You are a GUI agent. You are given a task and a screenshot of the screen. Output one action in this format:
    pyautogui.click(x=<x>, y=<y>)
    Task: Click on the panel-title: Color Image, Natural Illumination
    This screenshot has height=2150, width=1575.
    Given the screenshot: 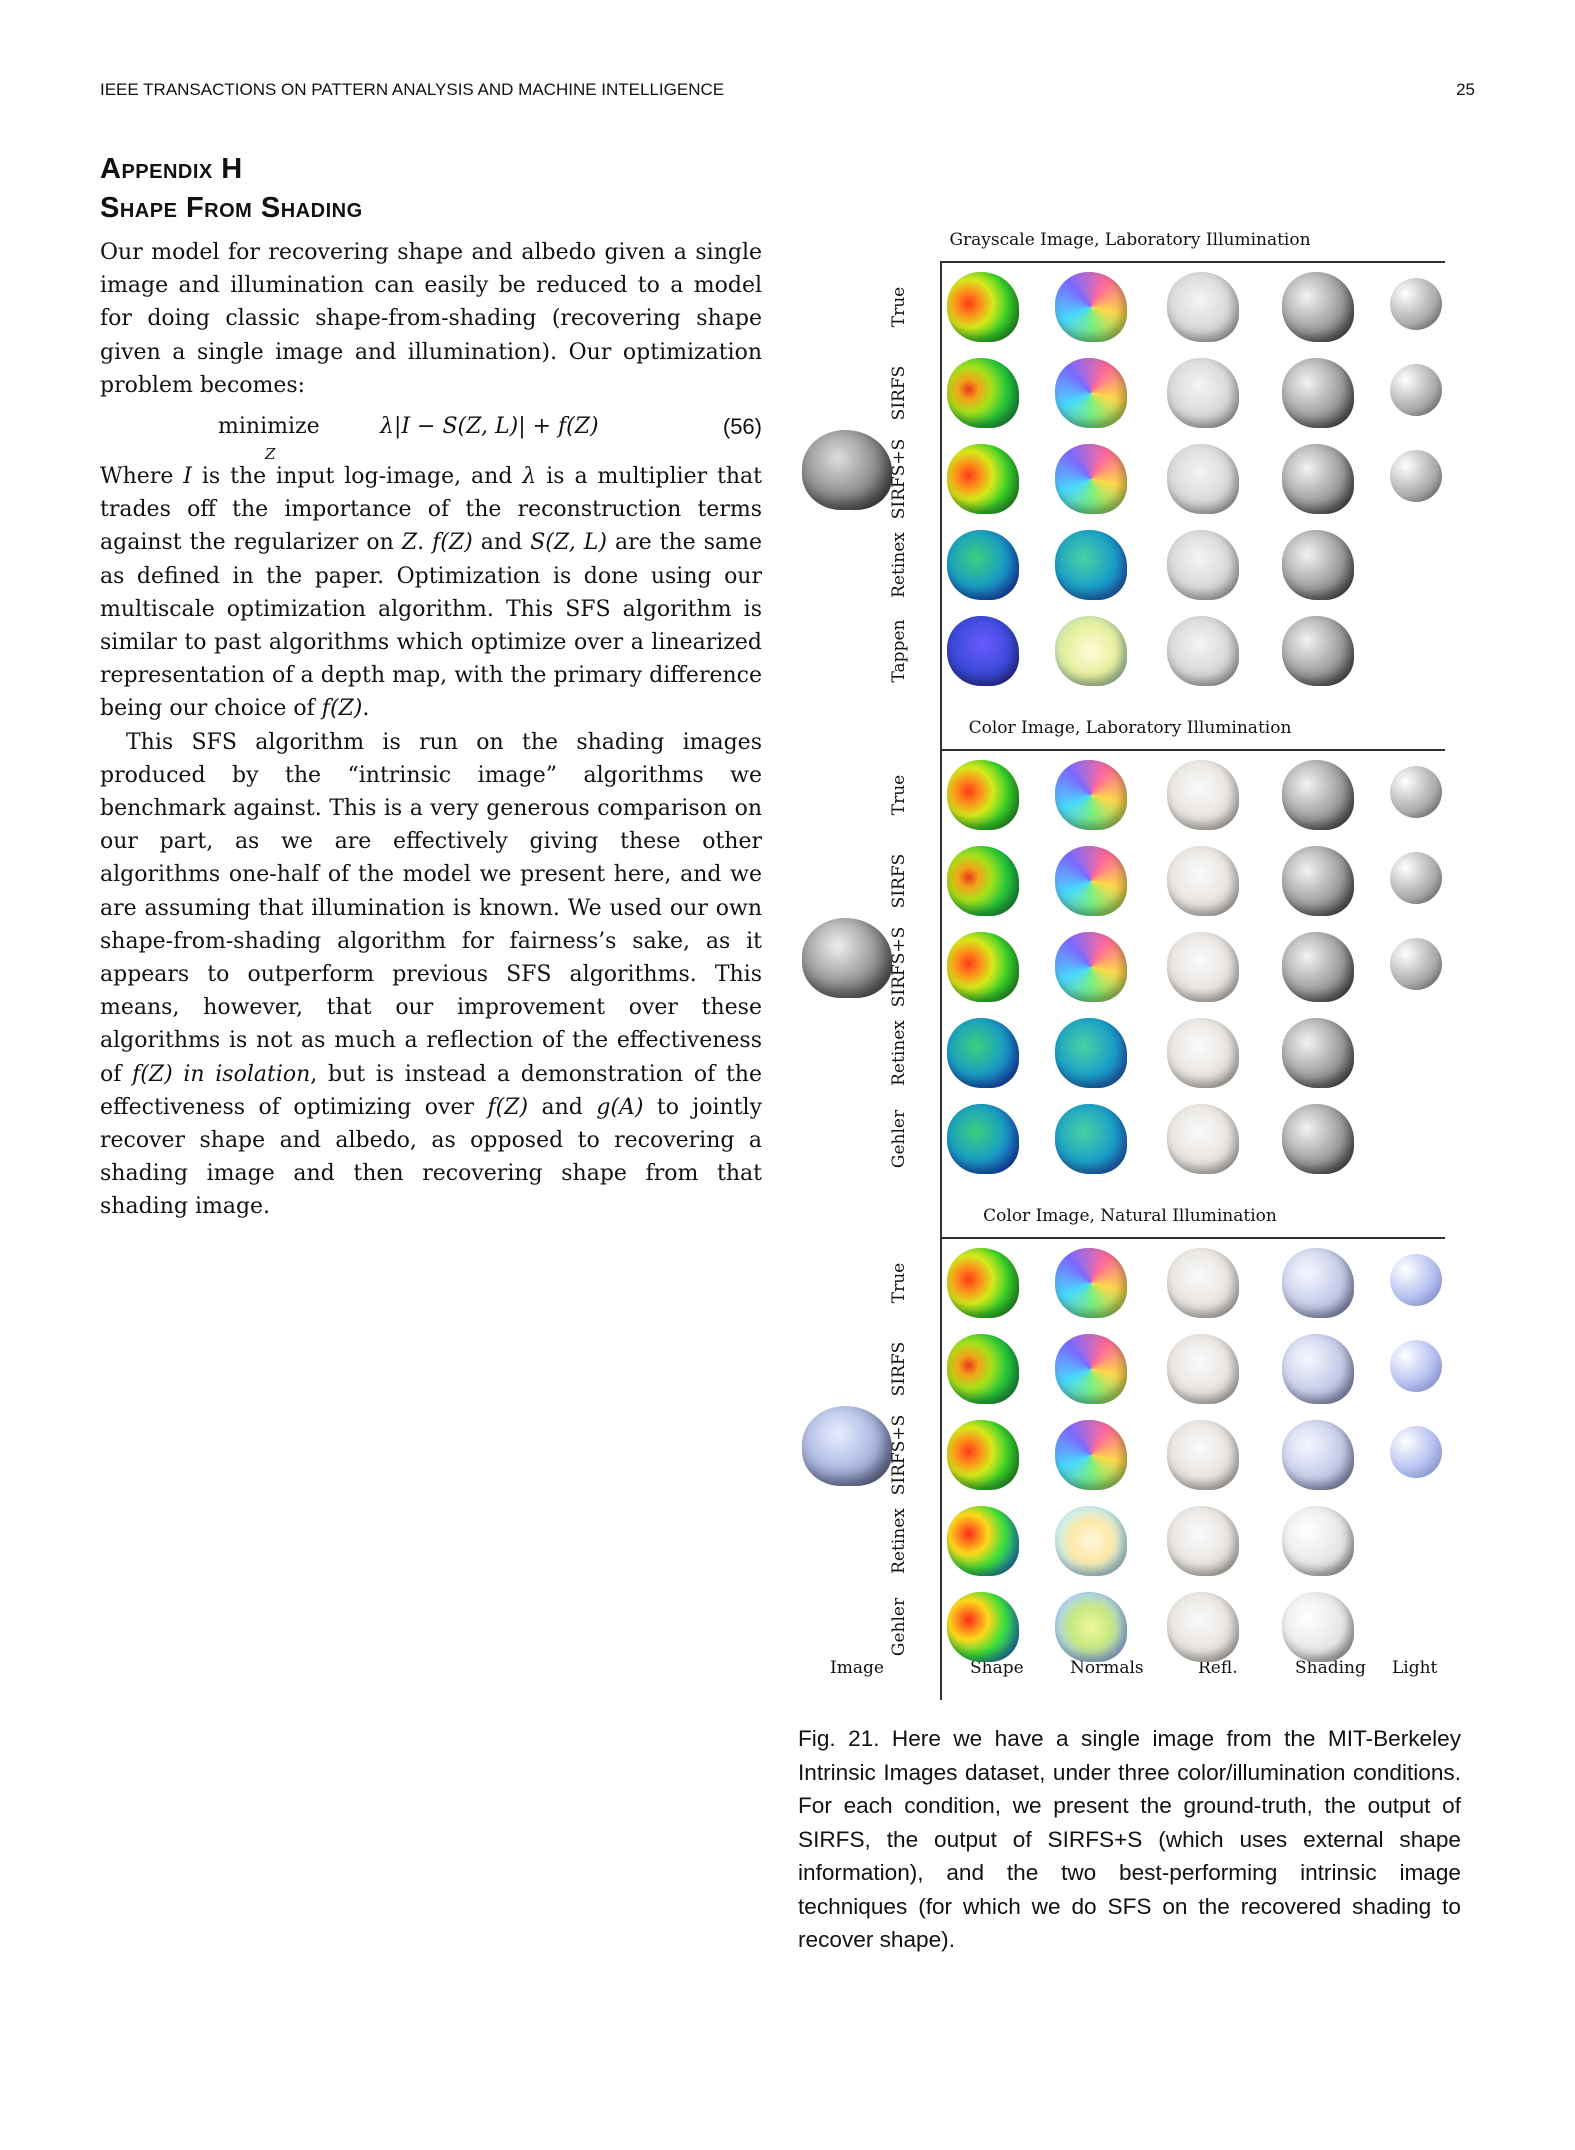 What is the action you would take?
    pyautogui.click(x=1130, y=1216)
    